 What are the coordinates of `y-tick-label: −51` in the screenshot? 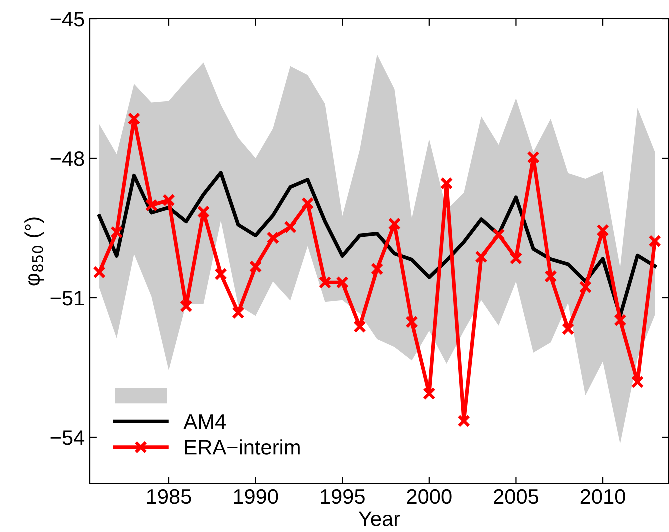 It's located at (67, 298).